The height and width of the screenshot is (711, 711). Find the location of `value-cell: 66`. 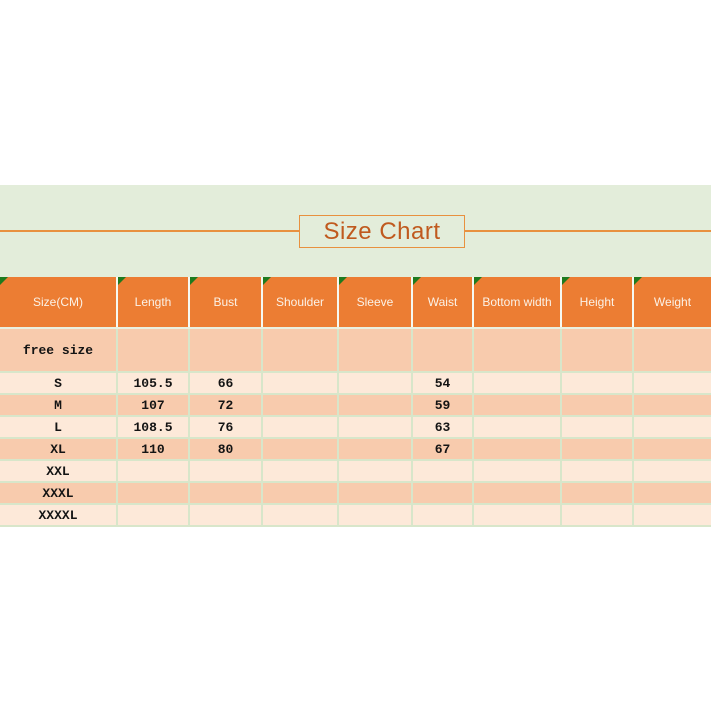

value-cell: 66 is located at coordinates (225, 383).